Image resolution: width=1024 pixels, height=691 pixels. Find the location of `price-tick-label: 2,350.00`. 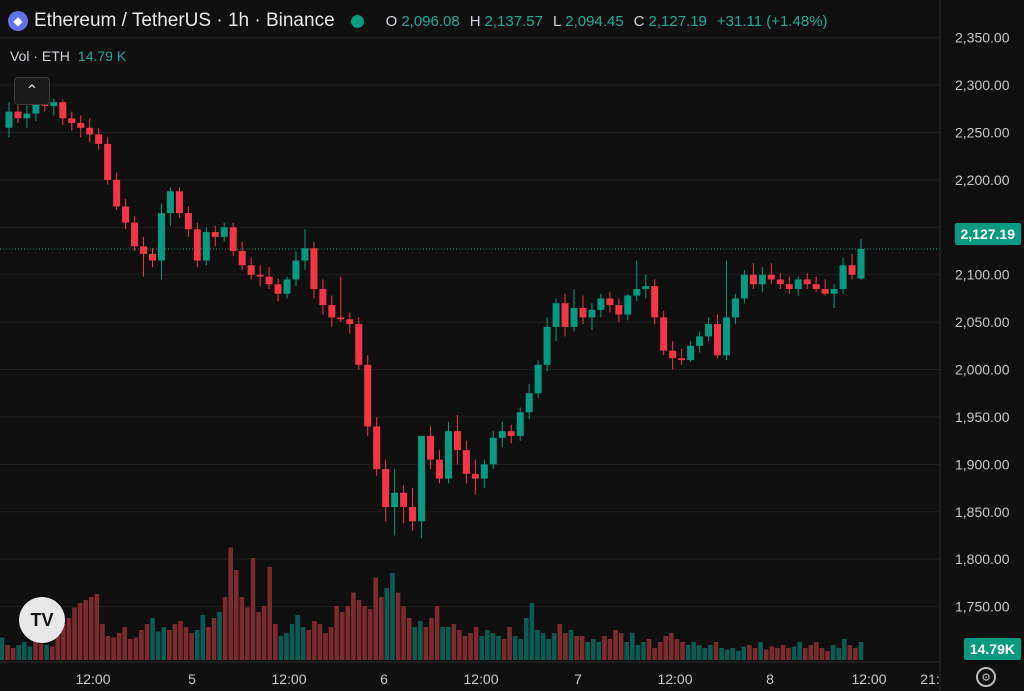

price-tick-label: 2,350.00 is located at coordinates (982, 38).